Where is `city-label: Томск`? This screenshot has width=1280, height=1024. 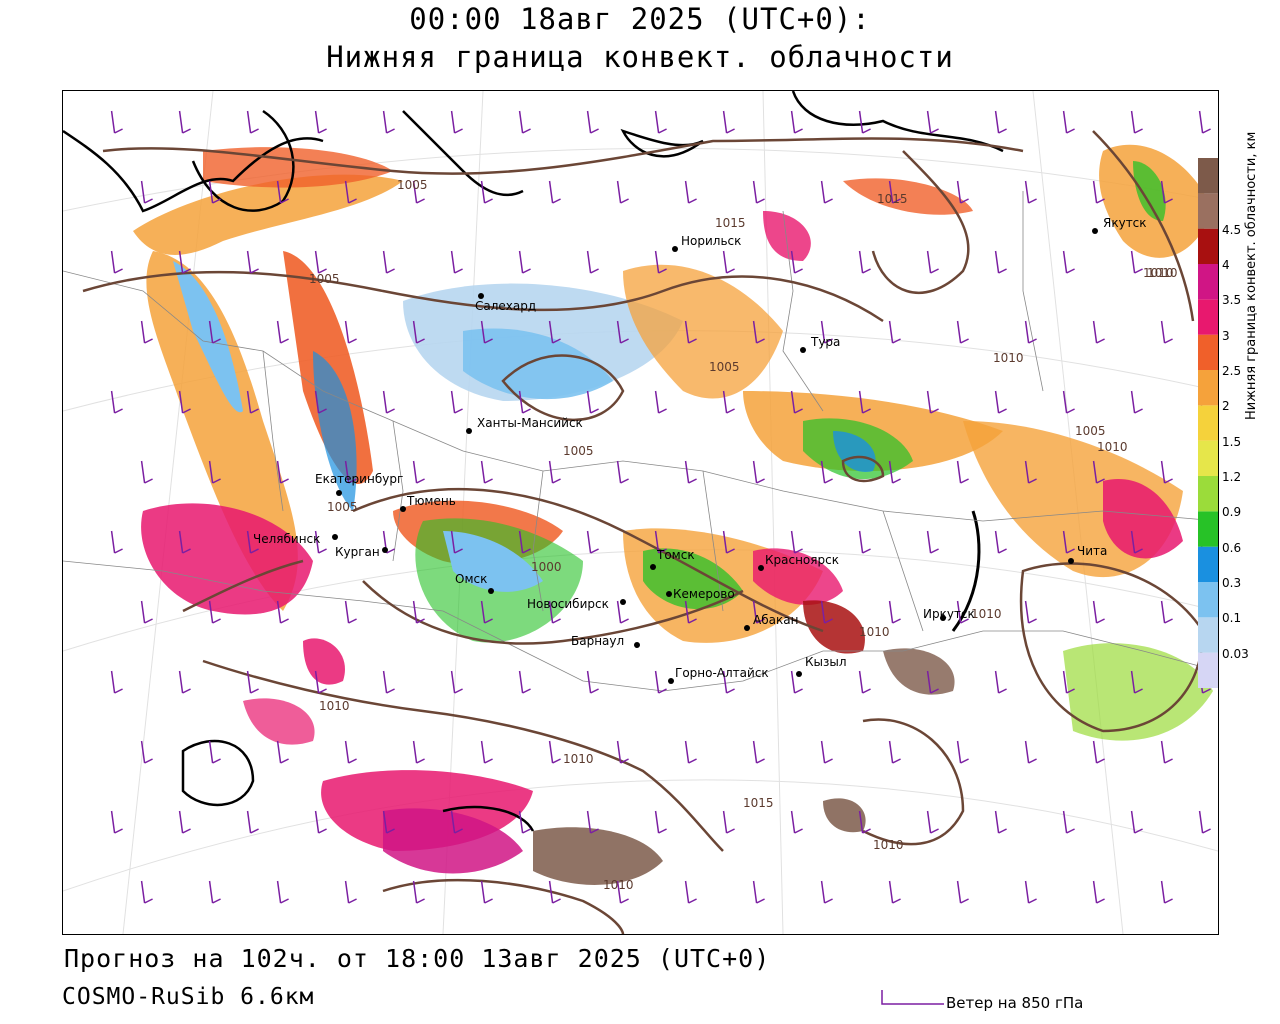 city-label: Томск is located at coordinates (675, 555).